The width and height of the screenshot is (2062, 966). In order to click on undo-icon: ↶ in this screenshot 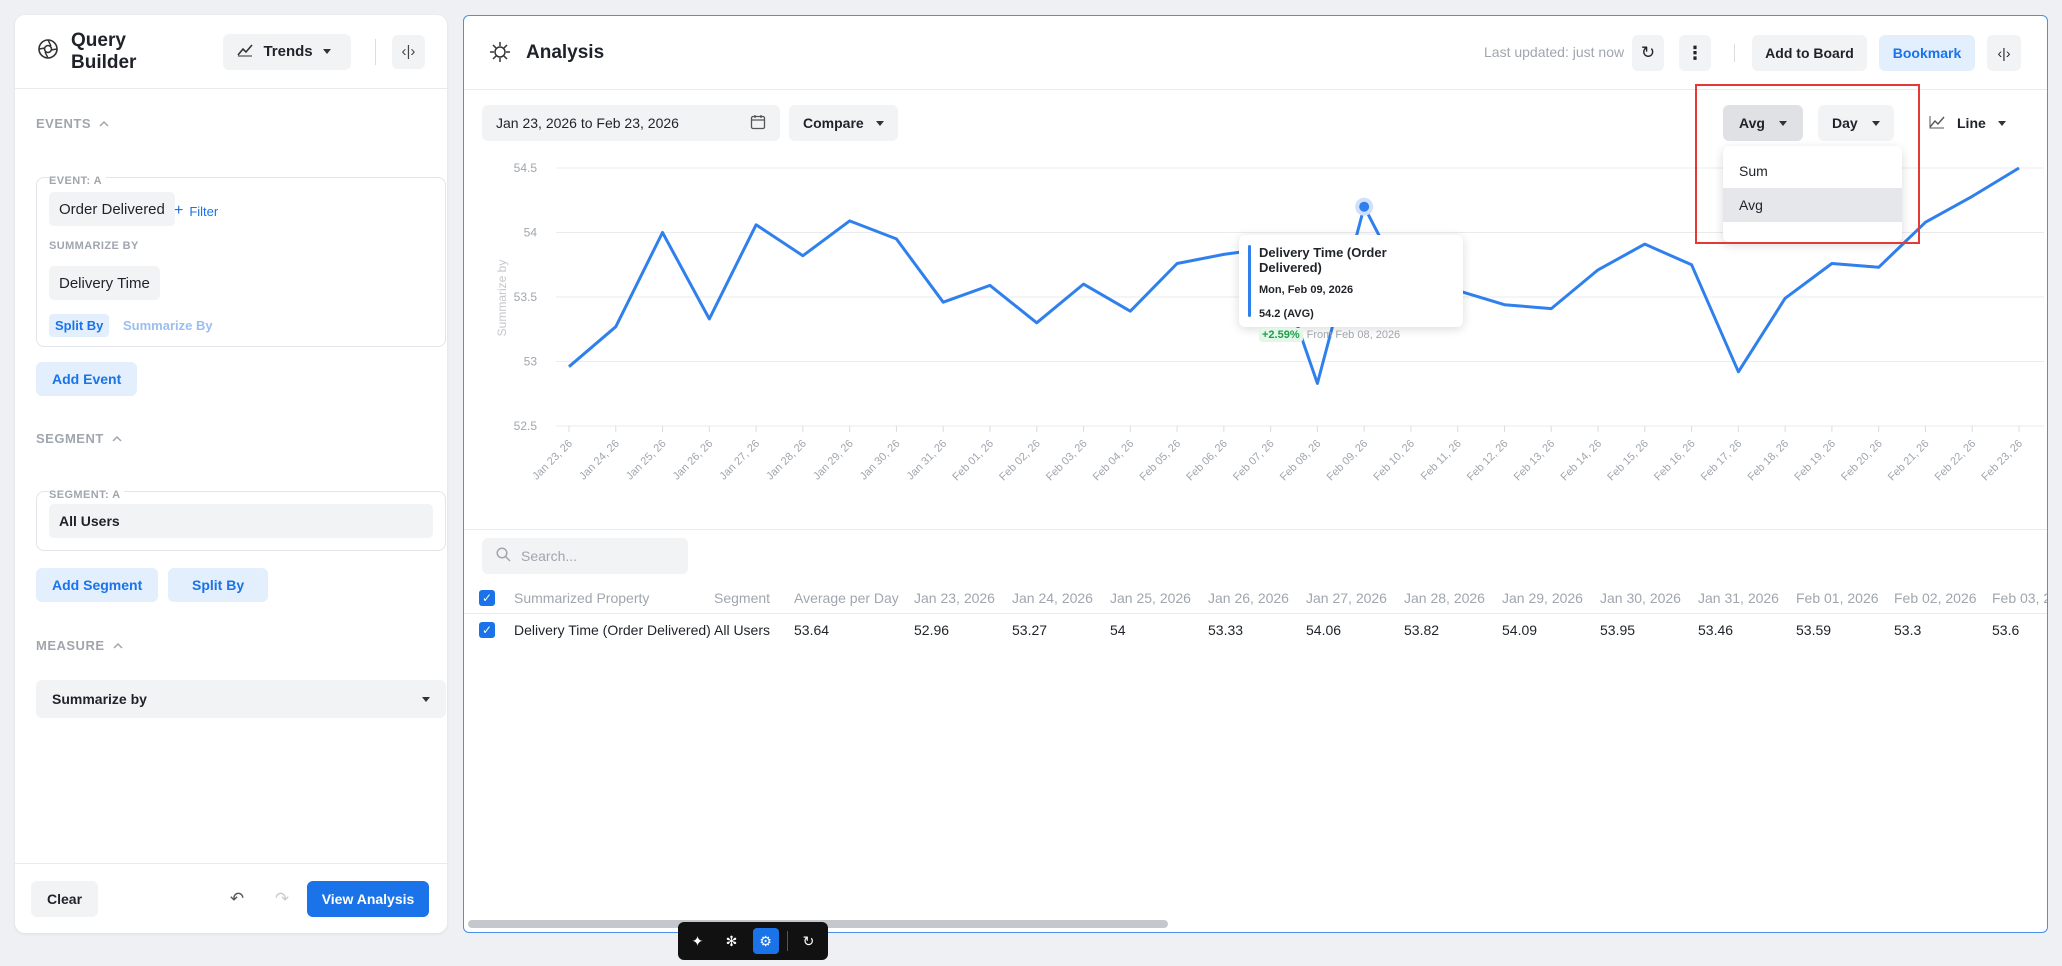, I will do `click(237, 898)`.